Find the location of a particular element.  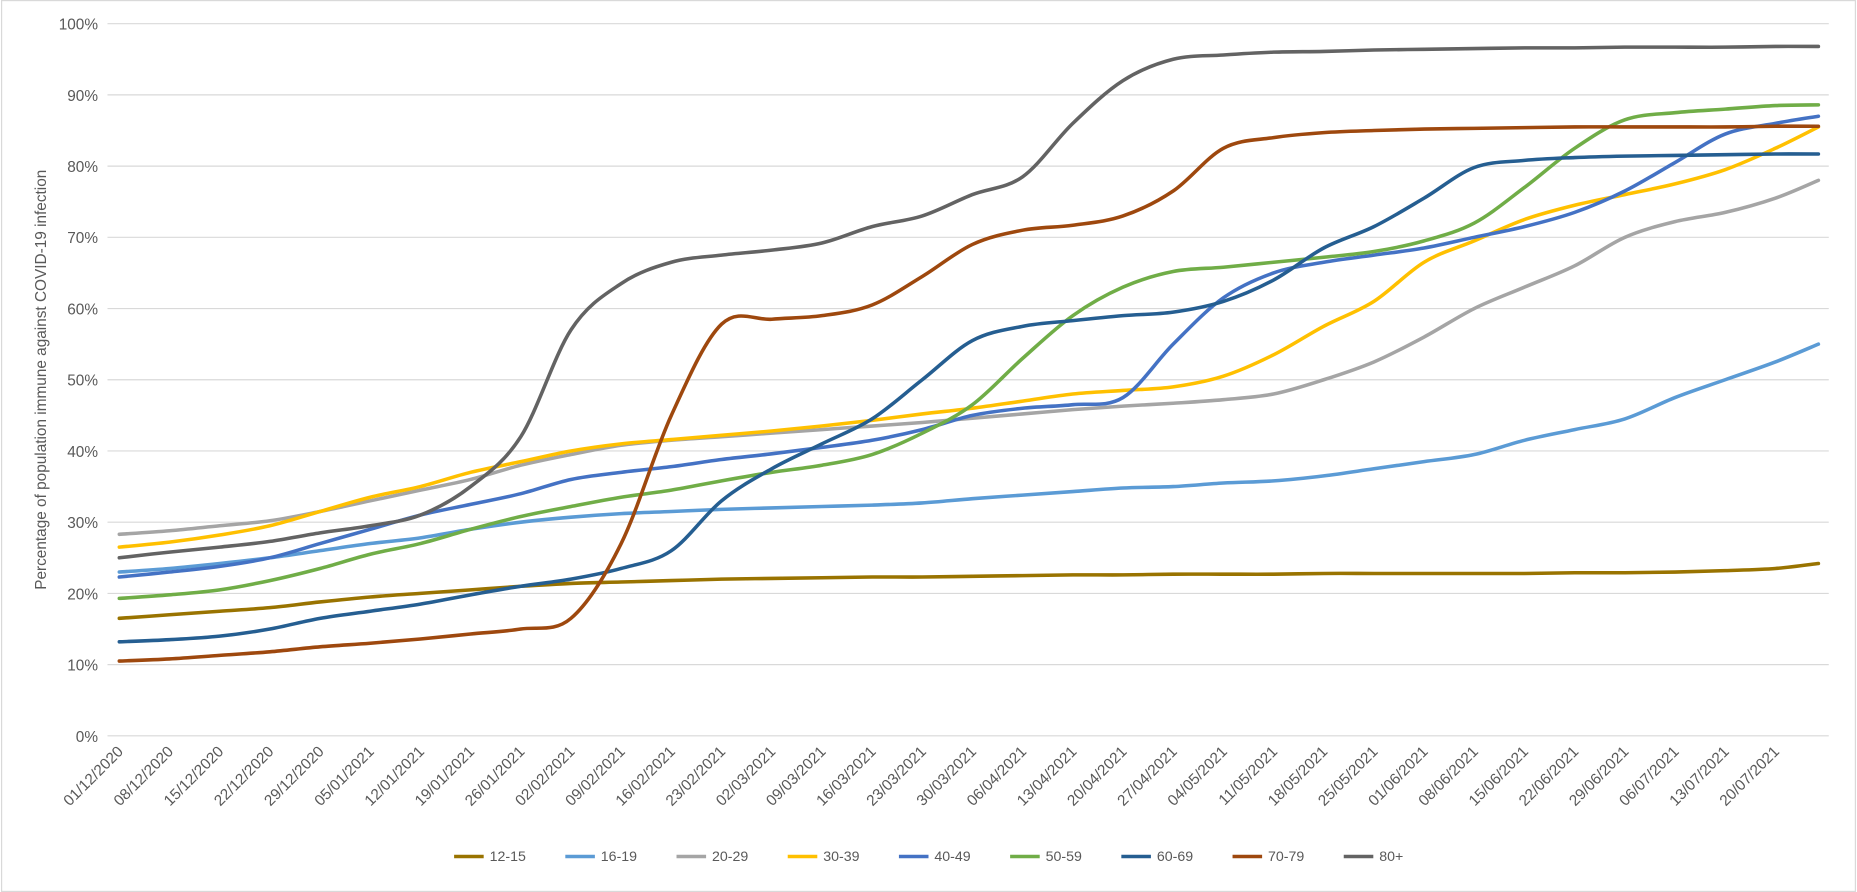

y-tick-label: 90% is located at coordinates (82, 96).